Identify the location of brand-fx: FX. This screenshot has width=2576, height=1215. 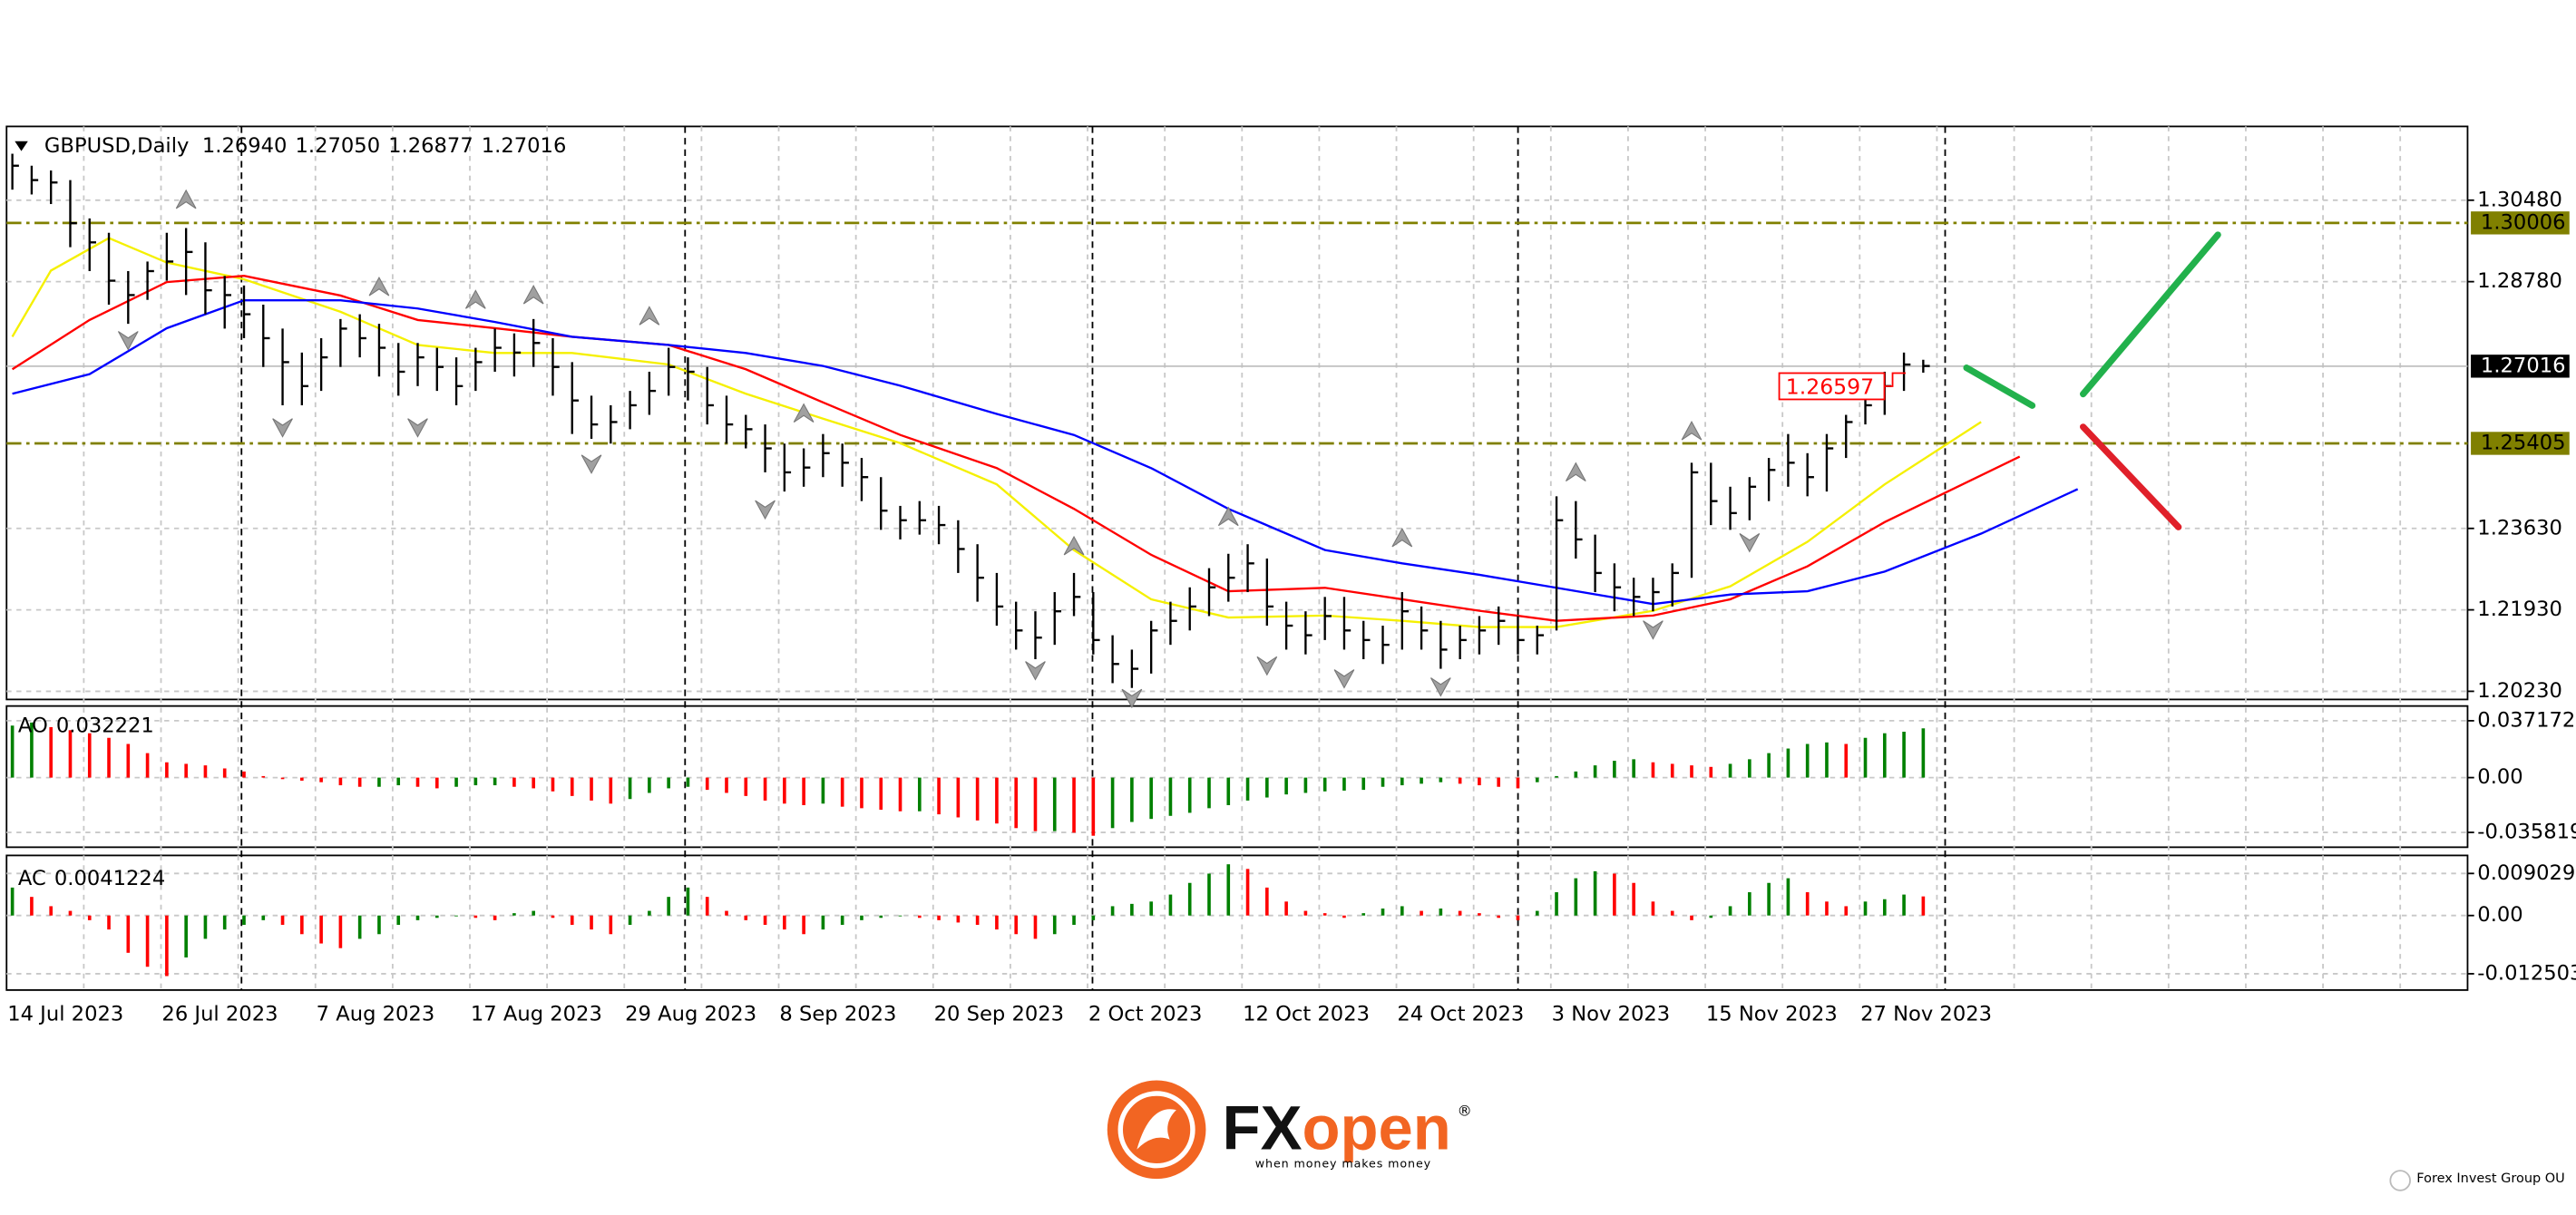
(1263, 1128).